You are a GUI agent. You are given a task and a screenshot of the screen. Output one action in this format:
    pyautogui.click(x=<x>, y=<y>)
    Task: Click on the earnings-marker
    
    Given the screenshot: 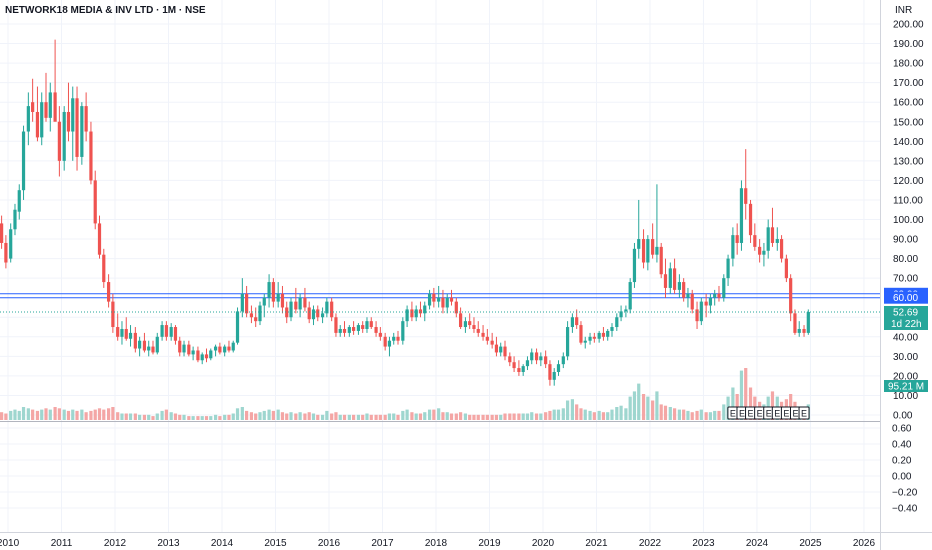 What is the action you would take?
    pyautogui.click(x=804, y=413)
    